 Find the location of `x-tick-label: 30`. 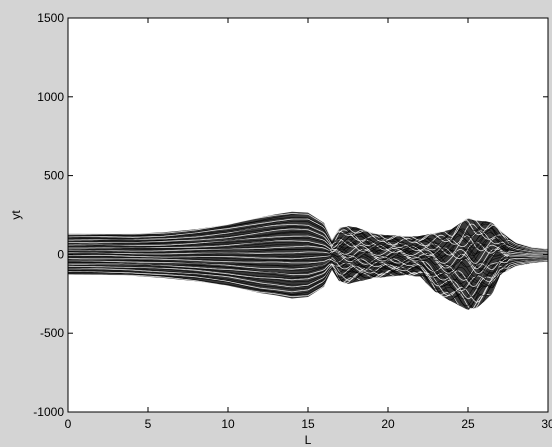

x-tick-label: 30 is located at coordinates (546, 424).